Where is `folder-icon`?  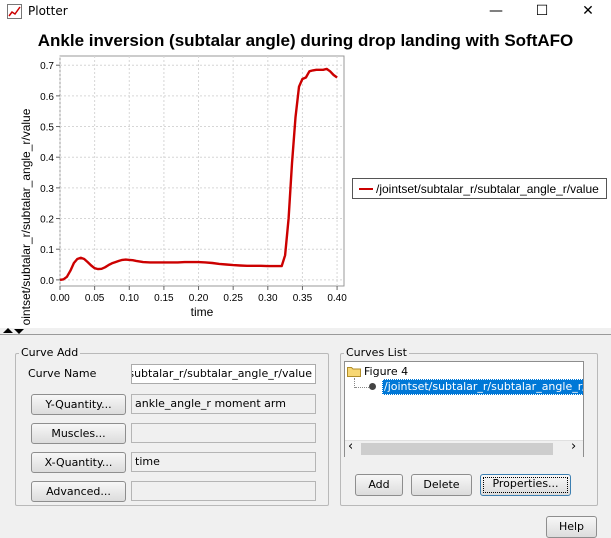
folder-icon is located at coordinates (354, 372).